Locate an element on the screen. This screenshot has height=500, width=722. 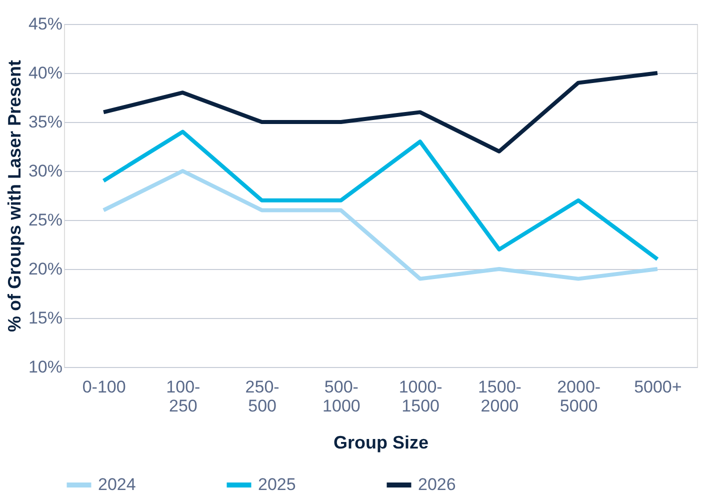
legend-label: 2025 is located at coordinates (277, 484).